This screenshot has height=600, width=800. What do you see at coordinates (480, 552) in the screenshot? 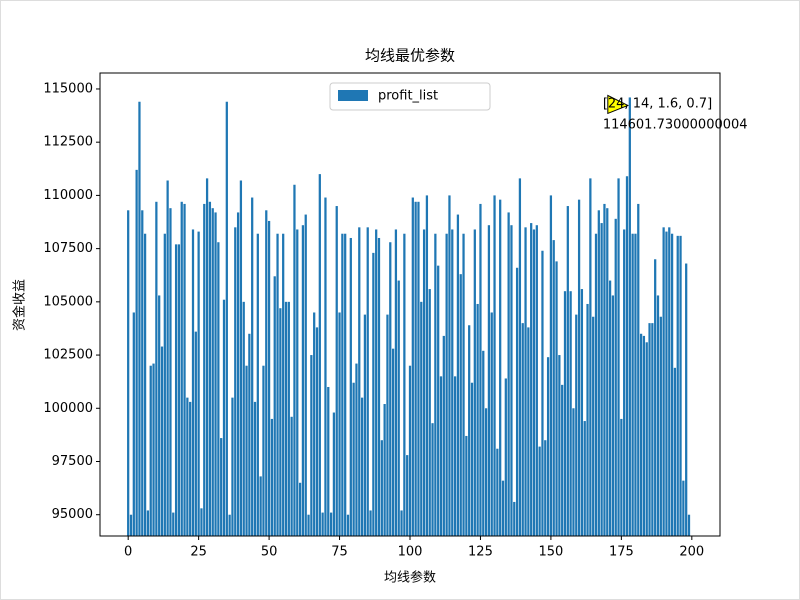
I see `x-tick-label: 125` at bounding box center [480, 552].